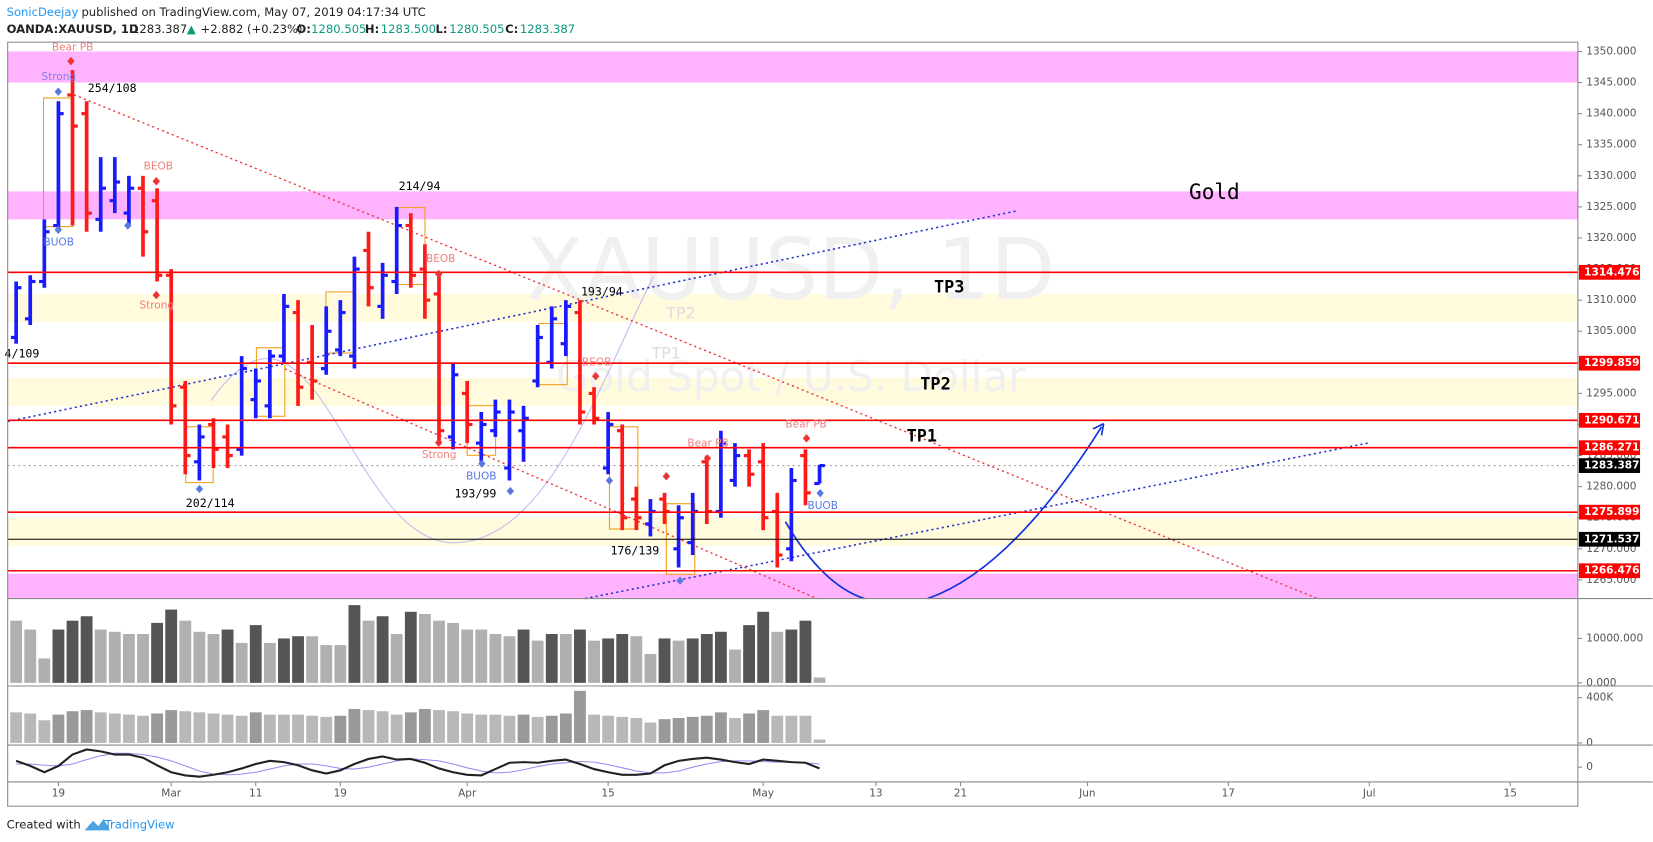  What do you see at coordinates (1510, 794) in the screenshot?
I see `x-tick-label: 15` at bounding box center [1510, 794].